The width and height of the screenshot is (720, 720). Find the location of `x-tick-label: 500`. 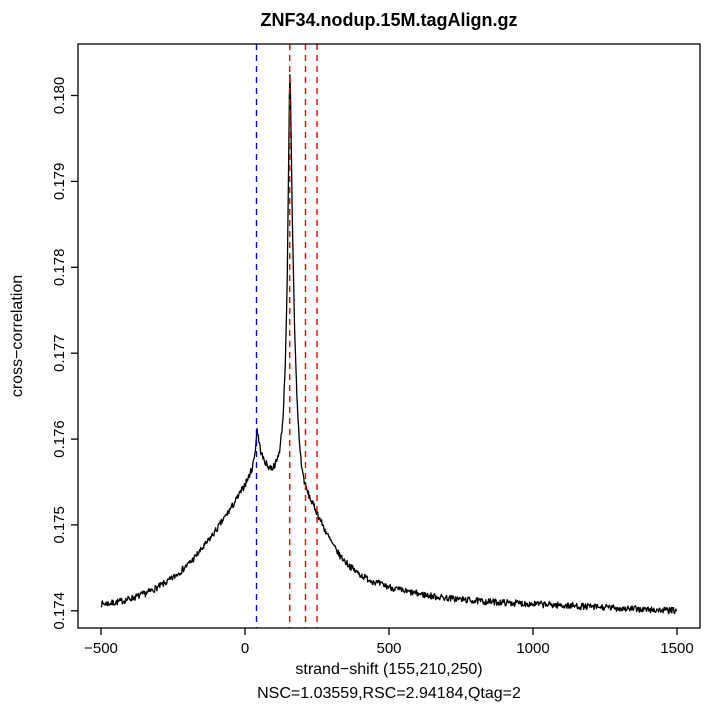

x-tick-label: 500 is located at coordinates (388, 648).